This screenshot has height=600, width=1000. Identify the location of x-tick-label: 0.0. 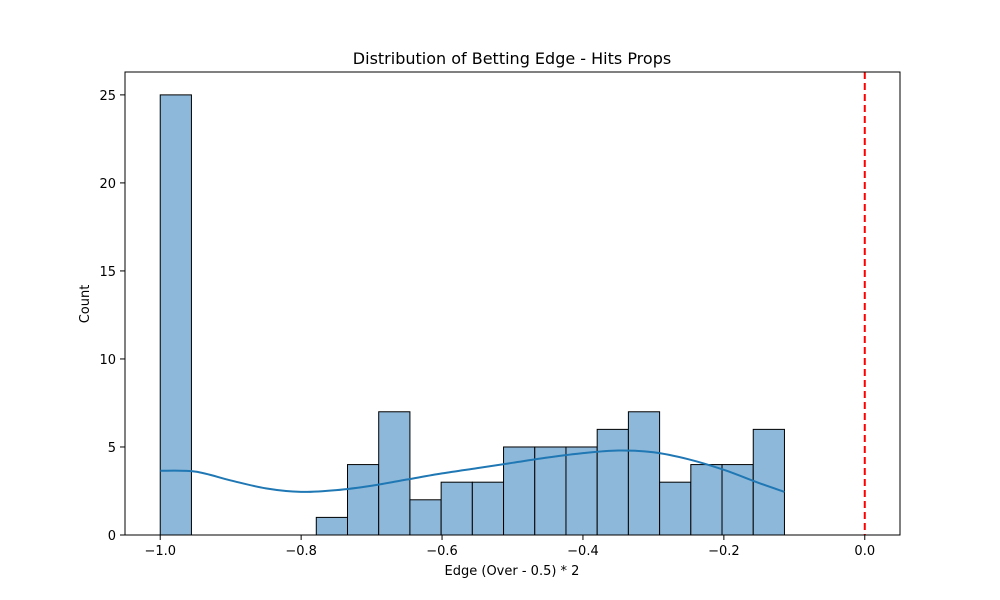
(864, 551).